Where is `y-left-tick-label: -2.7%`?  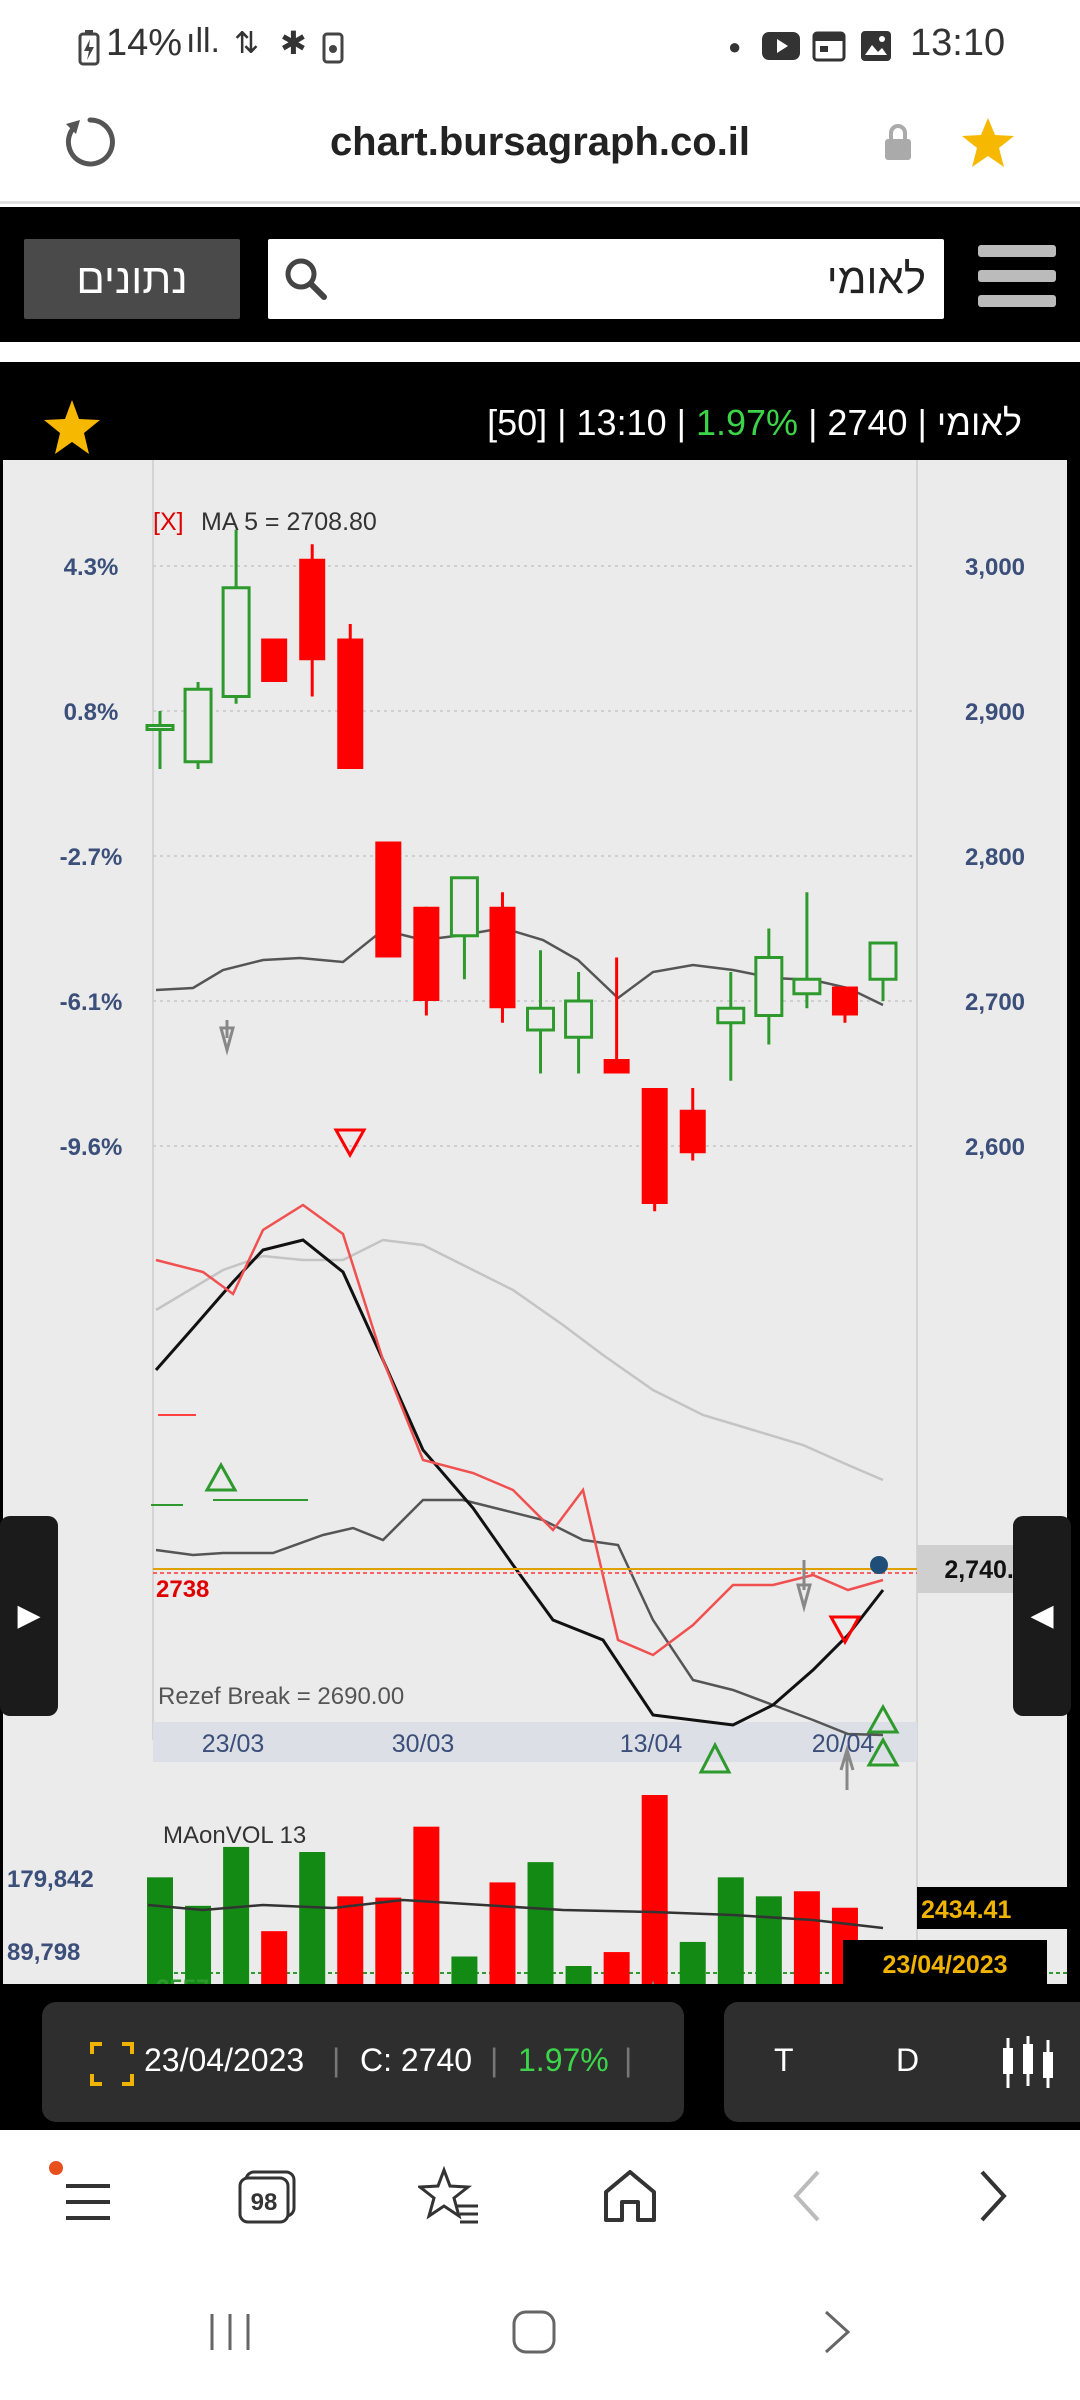 y-left-tick-label: -2.7% is located at coordinates (91, 857).